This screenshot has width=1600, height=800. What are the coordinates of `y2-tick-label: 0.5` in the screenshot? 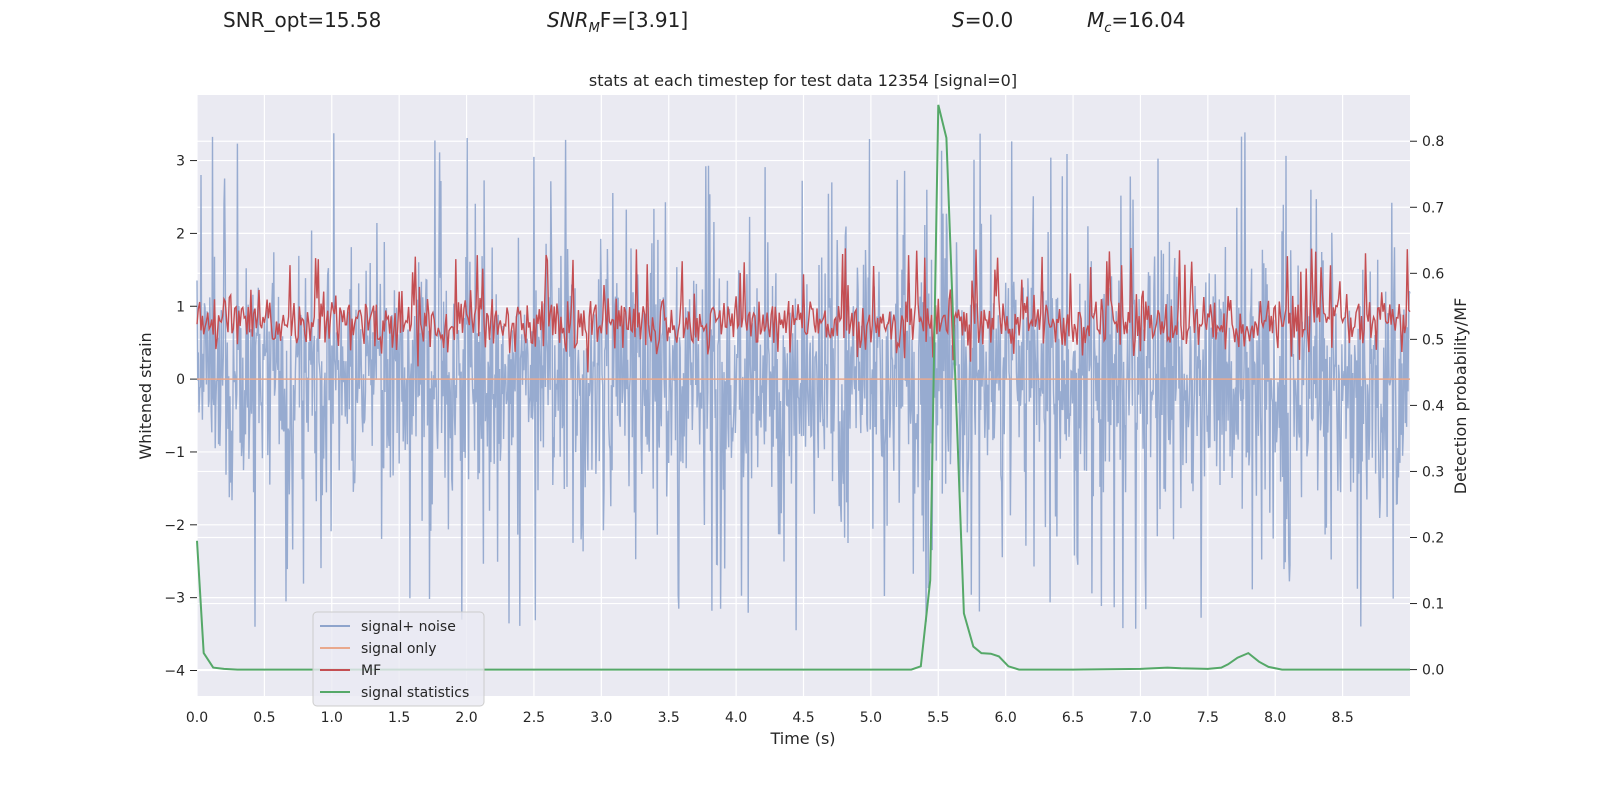 It's located at (1433, 340).